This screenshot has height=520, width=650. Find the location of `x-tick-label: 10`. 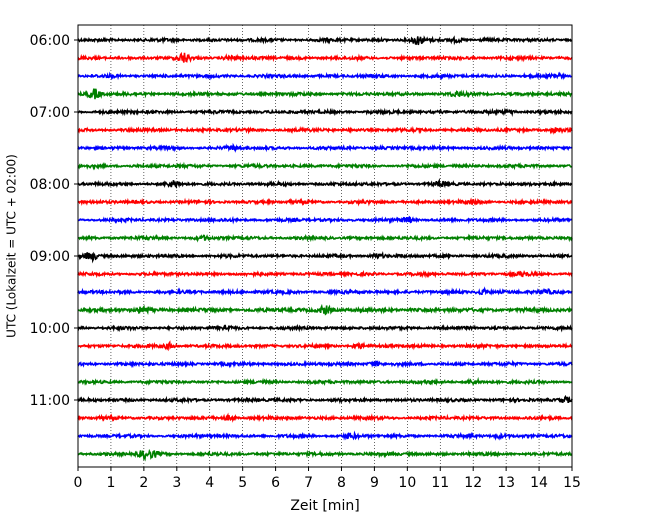

x-tick-label: 10 is located at coordinates (407, 483).